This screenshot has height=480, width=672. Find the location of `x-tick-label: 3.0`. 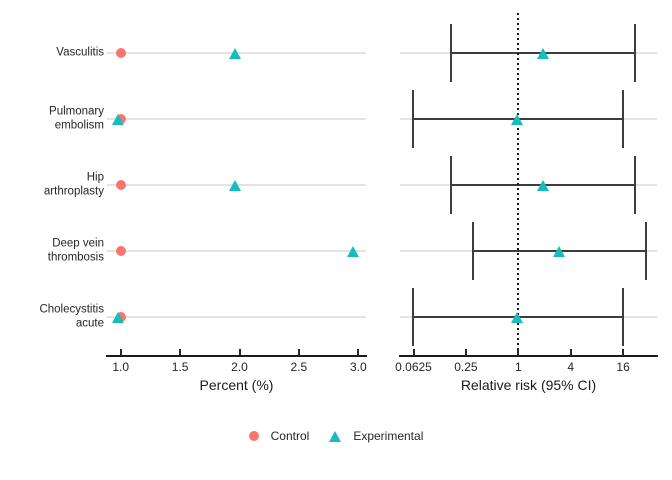

x-tick-label: 3.0 is located at coordinates (358, 367).